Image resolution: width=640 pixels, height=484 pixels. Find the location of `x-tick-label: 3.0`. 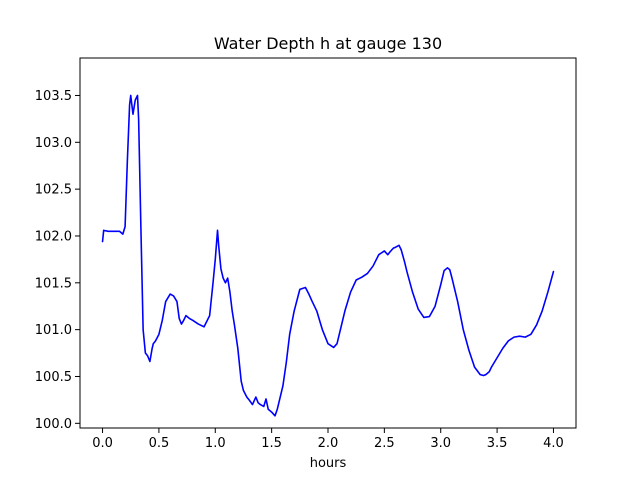

x-tick-label: 3.0 is located at coordinates (440, 443).